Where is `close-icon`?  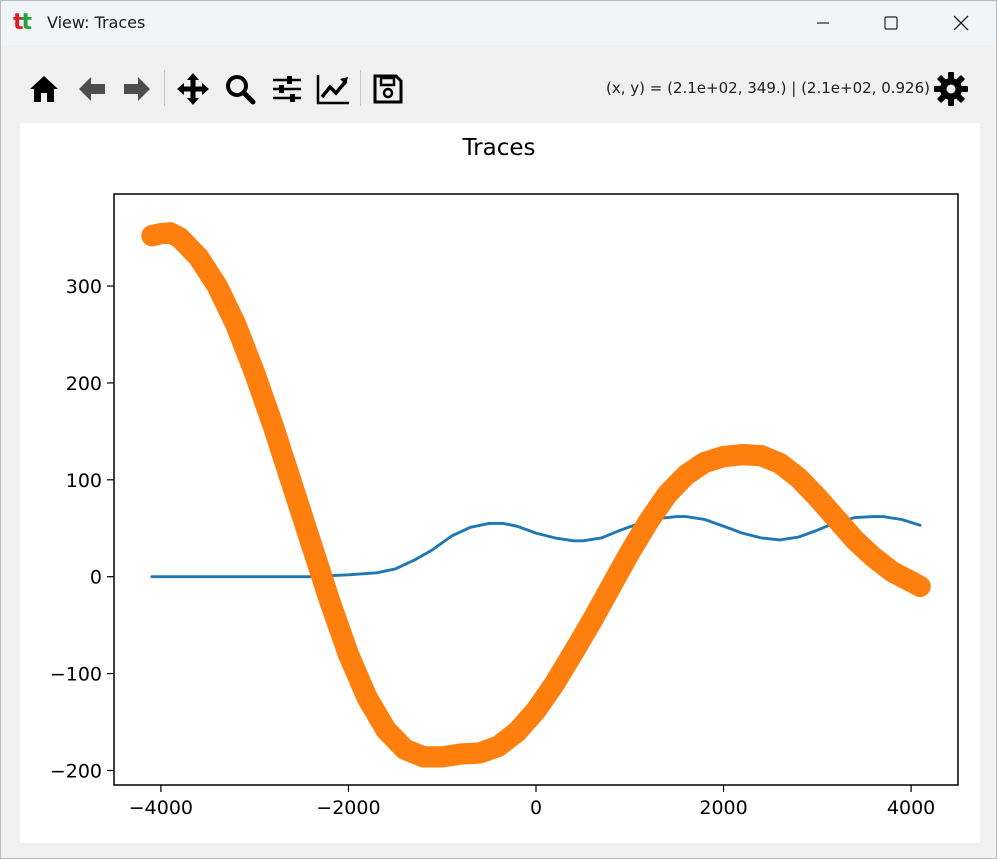
close-icon is located at coordinates (961, 23).